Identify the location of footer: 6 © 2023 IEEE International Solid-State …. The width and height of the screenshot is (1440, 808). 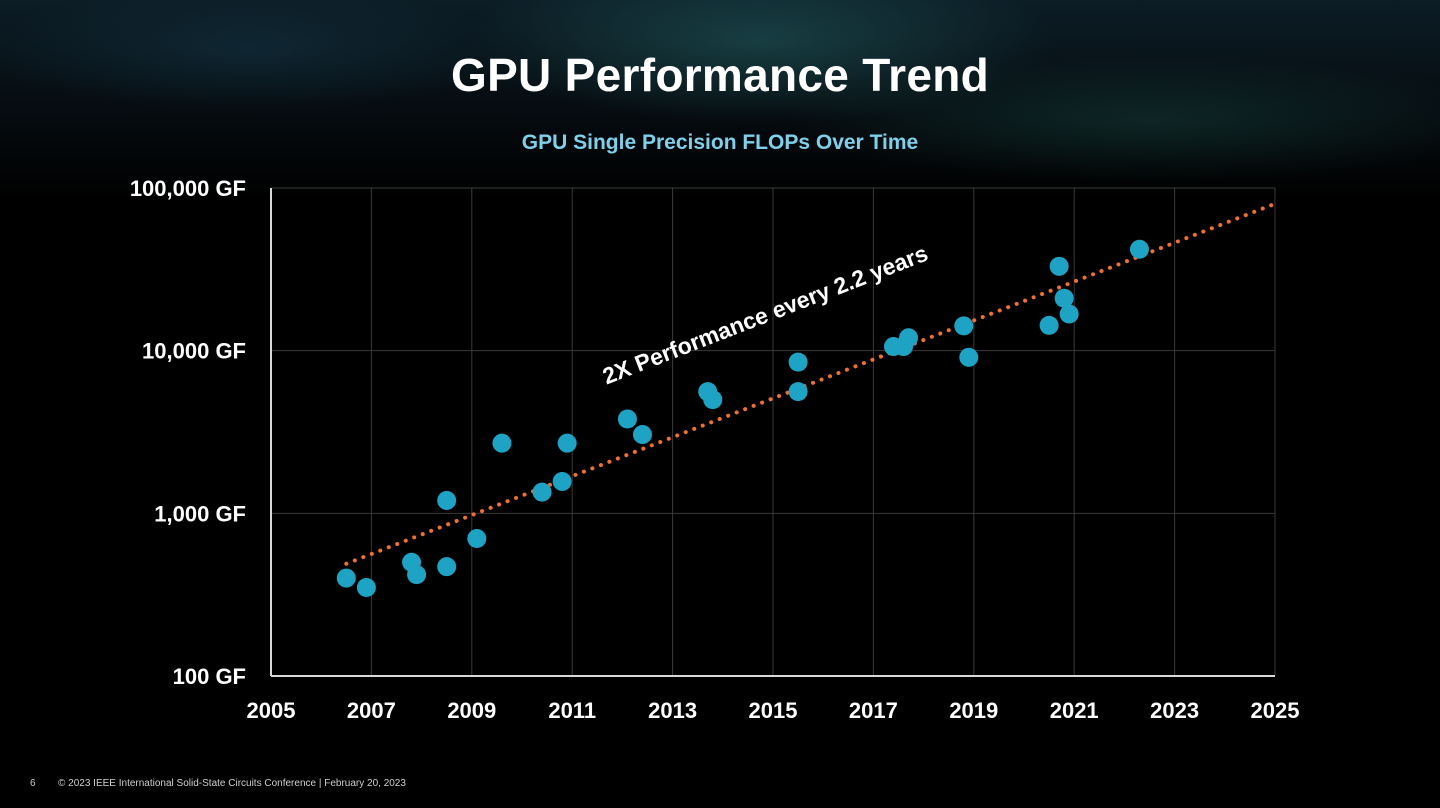
(720, 786).